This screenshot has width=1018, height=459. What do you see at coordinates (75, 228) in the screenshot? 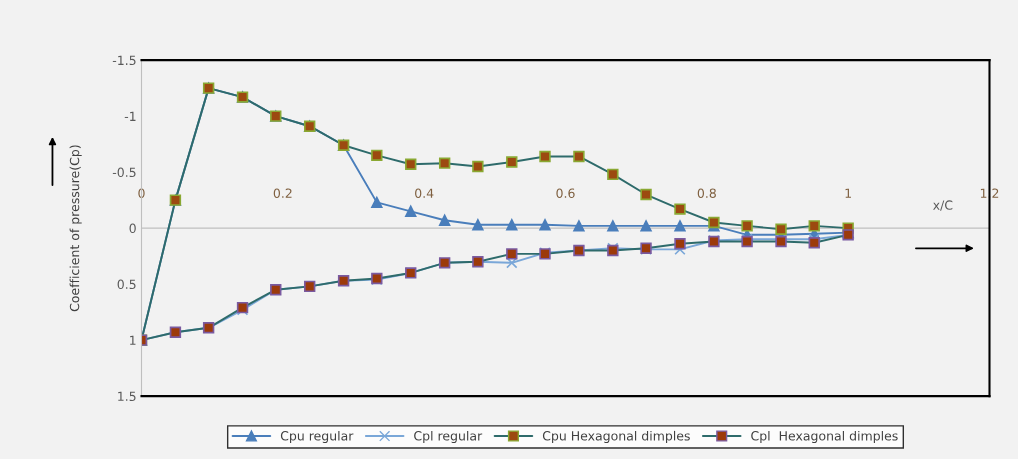
I see `y-axis-title: Coefficient of pressure(Cp)` at bounding box center [75, 228].